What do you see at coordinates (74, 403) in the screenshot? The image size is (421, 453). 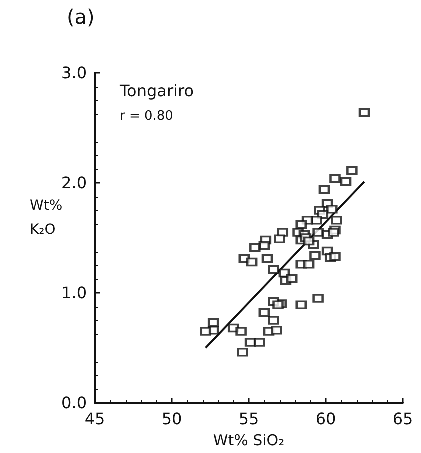 I see `y-tick-label: 0.0` at bounding box center [74, 403].